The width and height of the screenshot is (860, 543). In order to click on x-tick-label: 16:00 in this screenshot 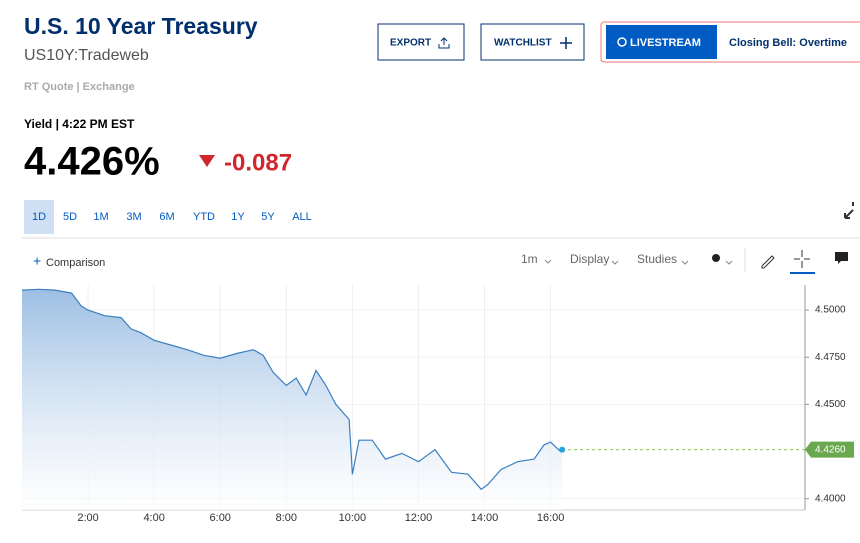, I will do `click(551, 518)`.